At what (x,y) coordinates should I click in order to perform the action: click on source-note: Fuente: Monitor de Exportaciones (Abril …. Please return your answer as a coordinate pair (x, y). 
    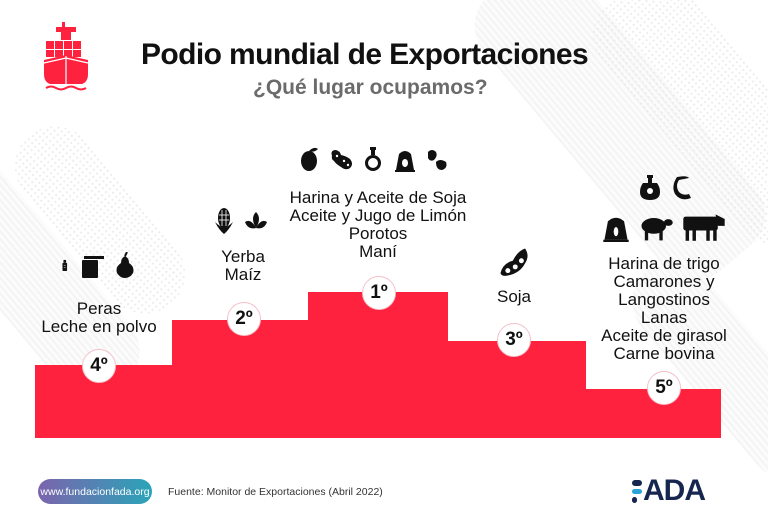
    Looking at the image, I should click on (275, 492).